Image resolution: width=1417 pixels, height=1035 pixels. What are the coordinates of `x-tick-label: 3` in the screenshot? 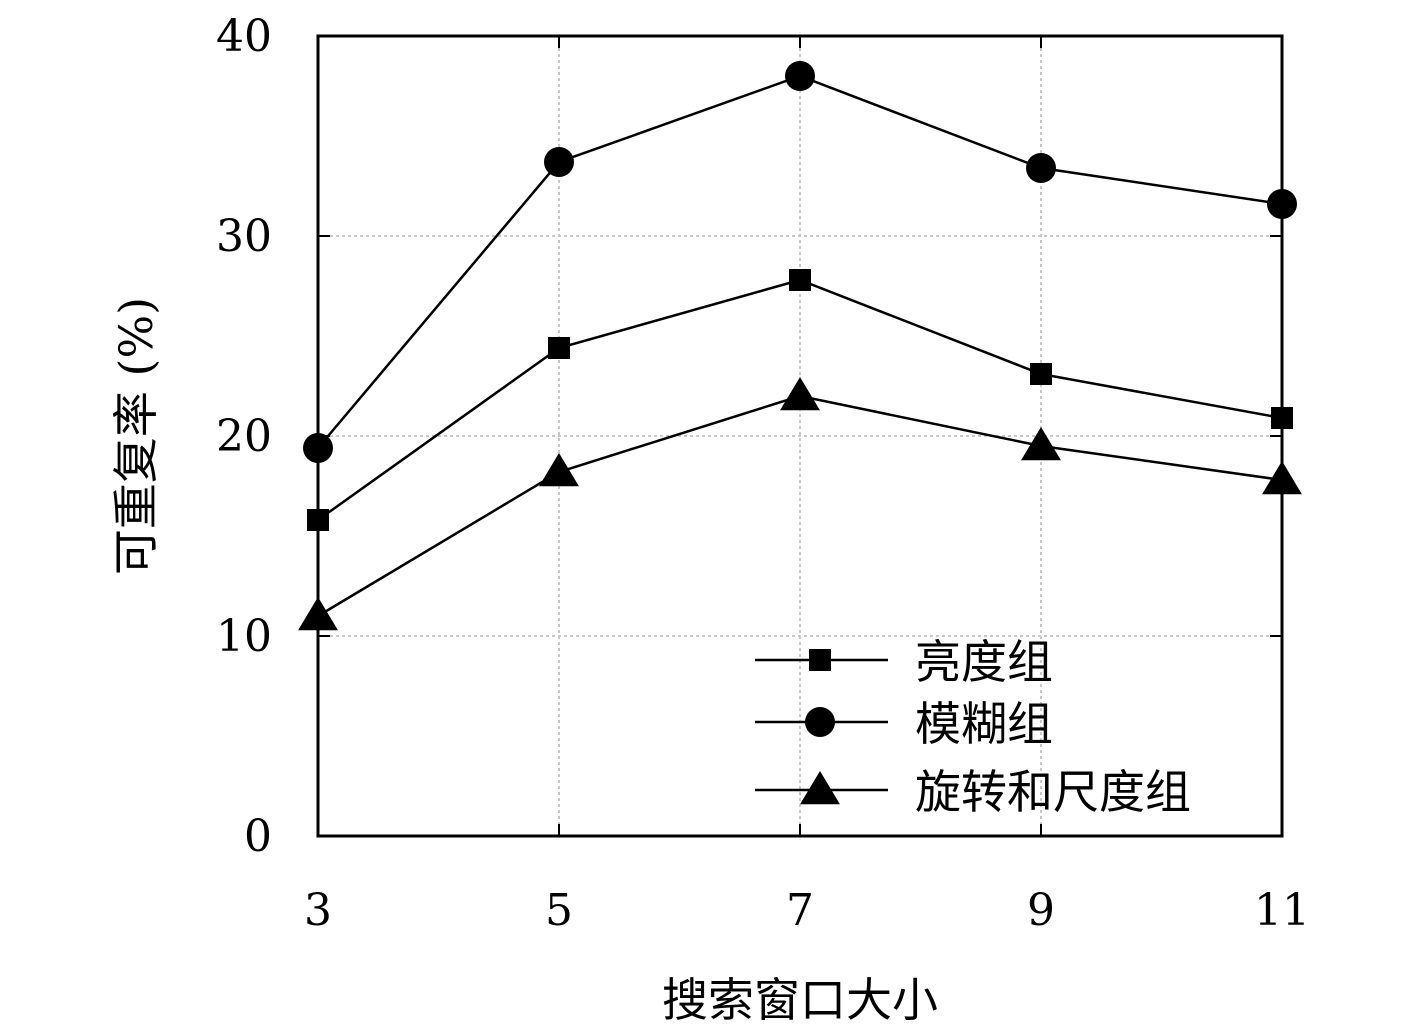 It's located at (318, 910).